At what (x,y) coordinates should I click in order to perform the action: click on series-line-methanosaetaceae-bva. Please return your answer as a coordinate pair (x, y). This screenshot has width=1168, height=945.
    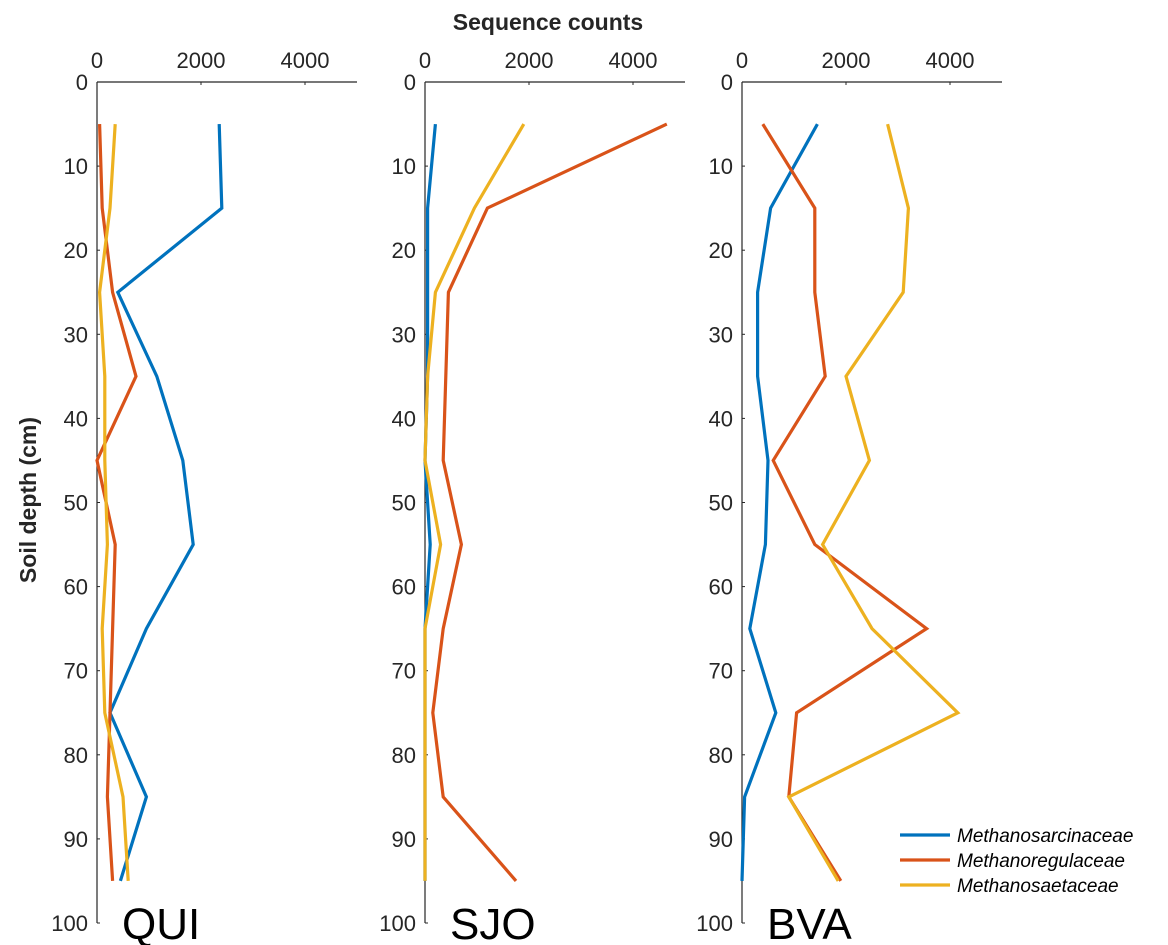
    Looking at the image, I should click on (873, 502).